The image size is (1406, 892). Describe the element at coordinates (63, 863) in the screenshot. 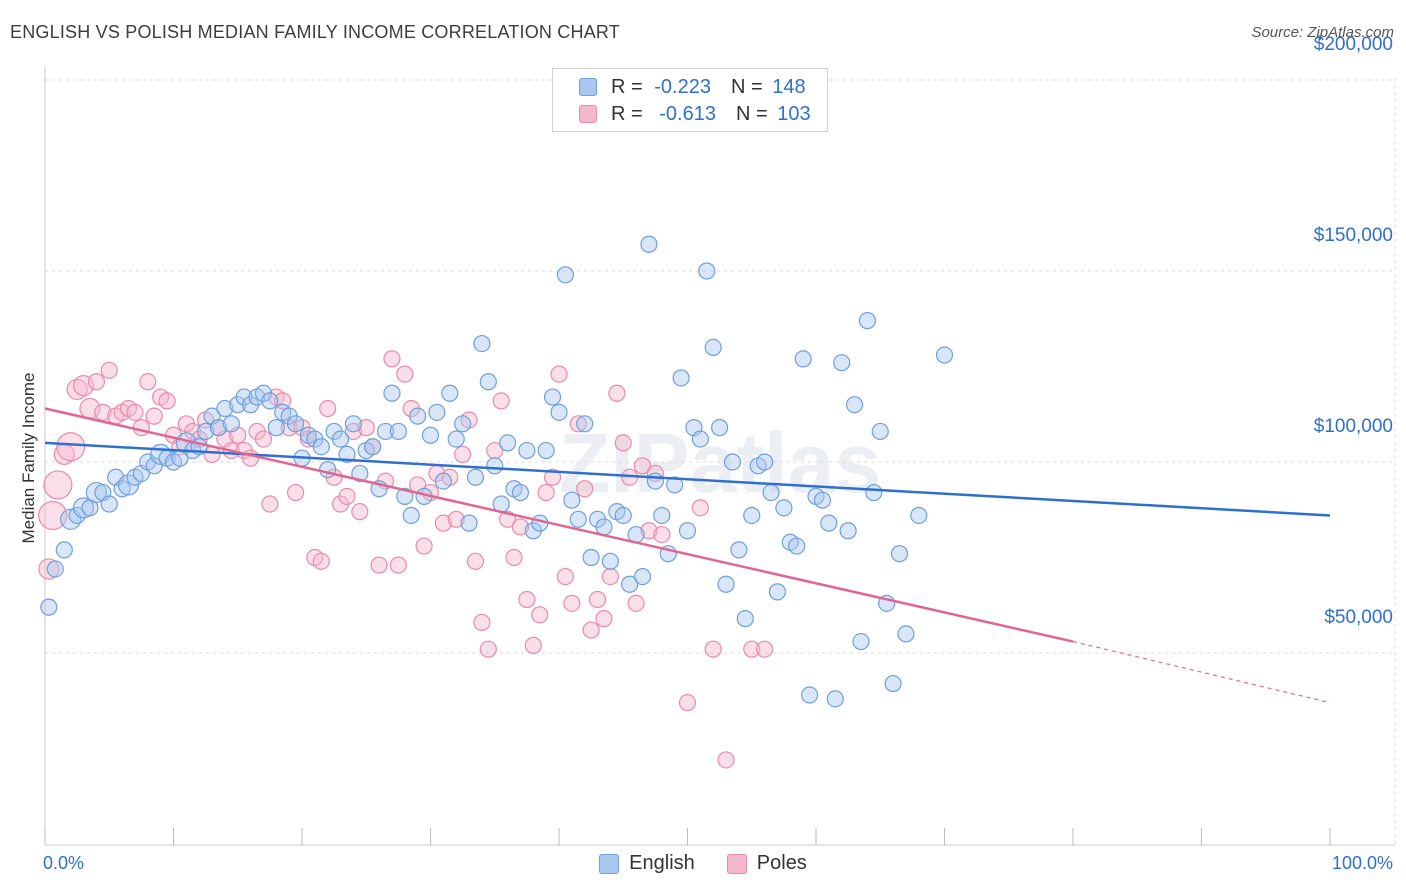

I see `x-tick-label-start: 0.0%` at that location.